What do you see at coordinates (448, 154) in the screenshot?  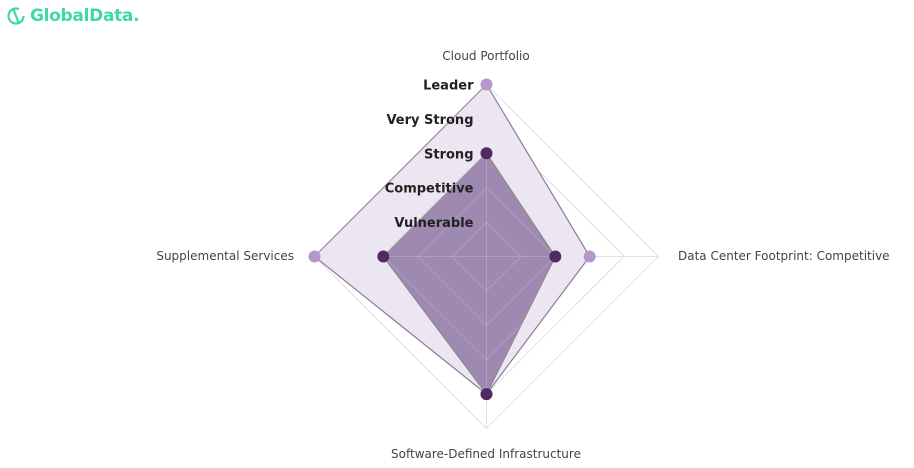 I see `level-label: Strong` at bounding box center [448, 154].